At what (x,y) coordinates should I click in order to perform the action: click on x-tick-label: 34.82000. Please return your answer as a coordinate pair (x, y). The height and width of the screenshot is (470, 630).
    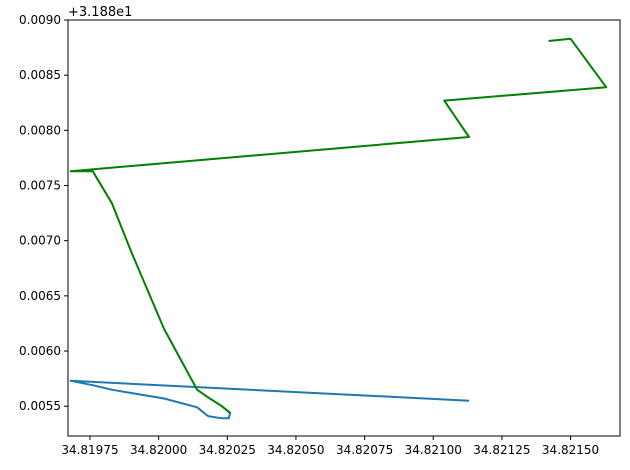
    Looking at the image, I should click on (158, 450).